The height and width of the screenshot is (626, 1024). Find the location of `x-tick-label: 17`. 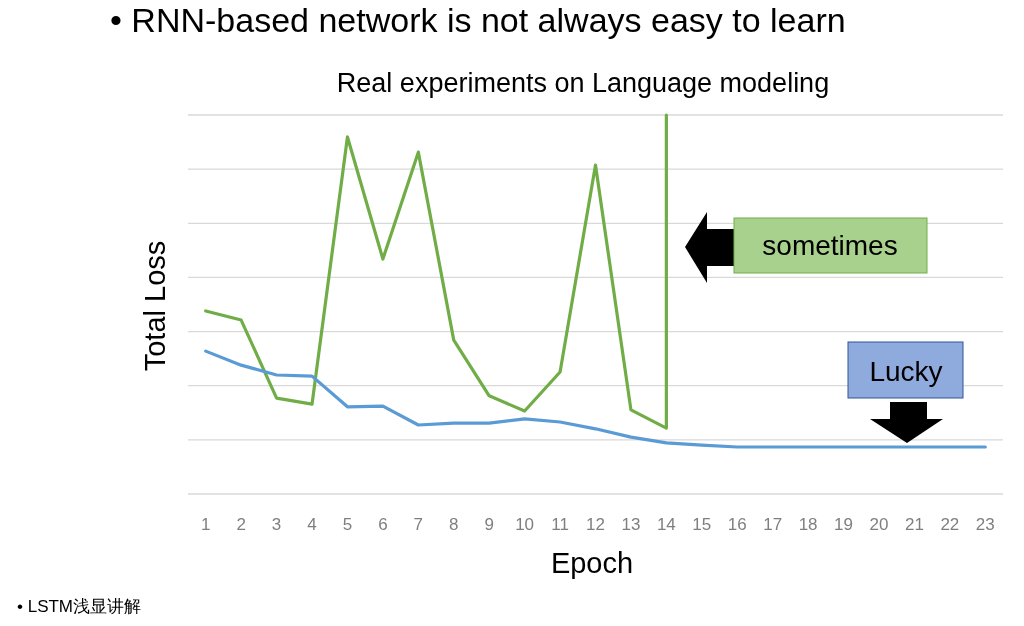

x-tick-label: 17 is located at coordinates (773, 524).